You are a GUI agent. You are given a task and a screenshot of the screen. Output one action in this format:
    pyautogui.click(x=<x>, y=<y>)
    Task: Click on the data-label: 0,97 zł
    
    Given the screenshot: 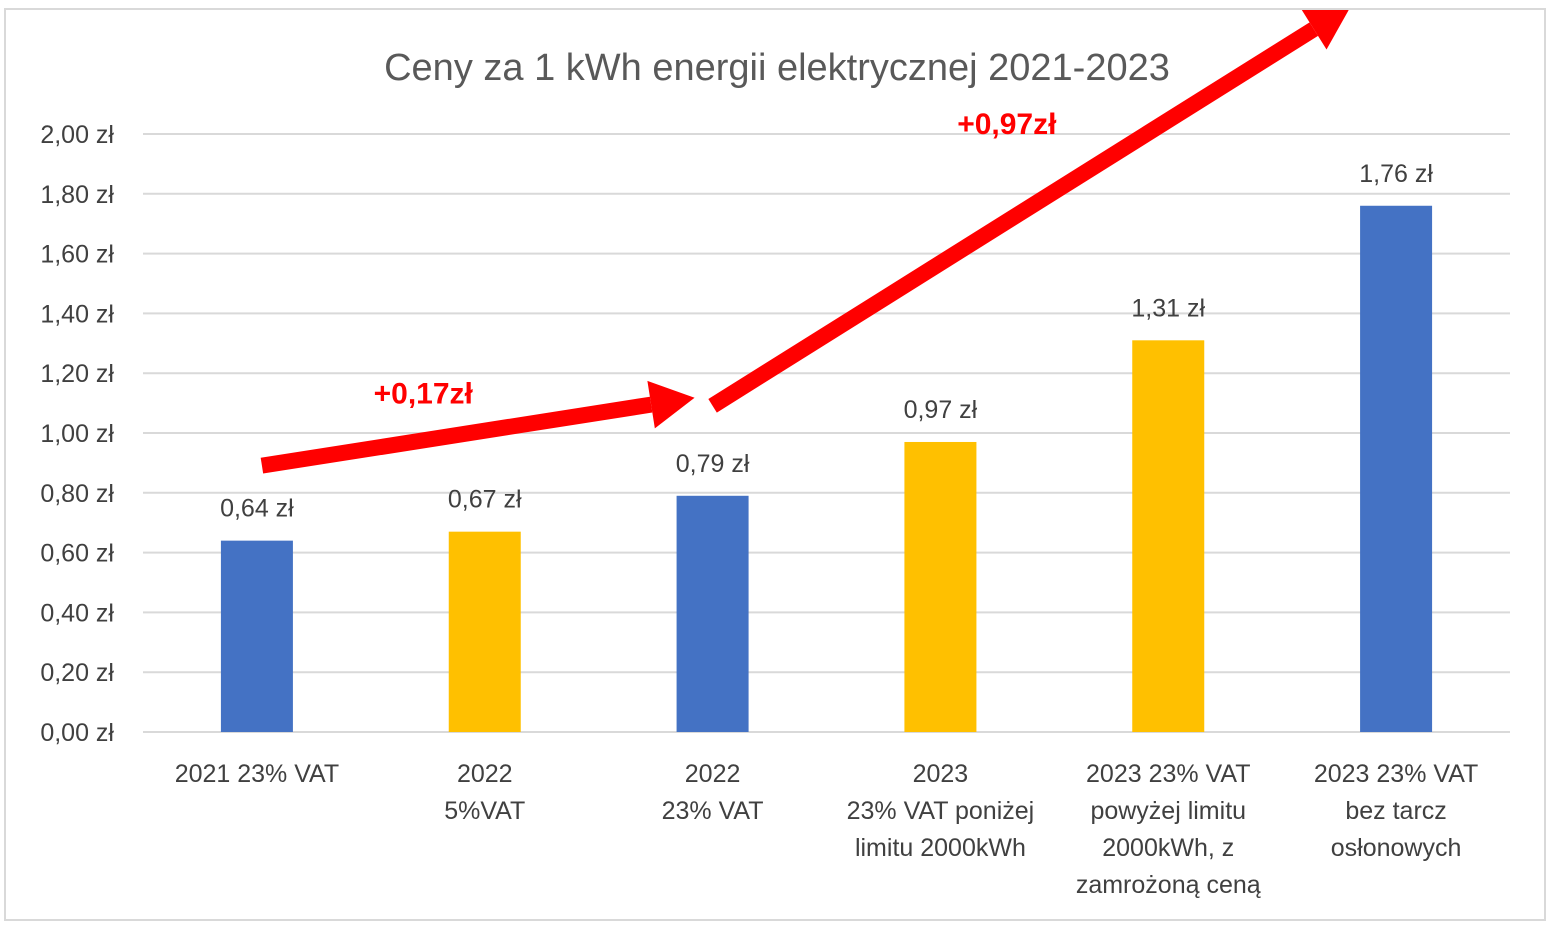 What is the action you would take?
    pyautogui.click(x=941, y=410)
    